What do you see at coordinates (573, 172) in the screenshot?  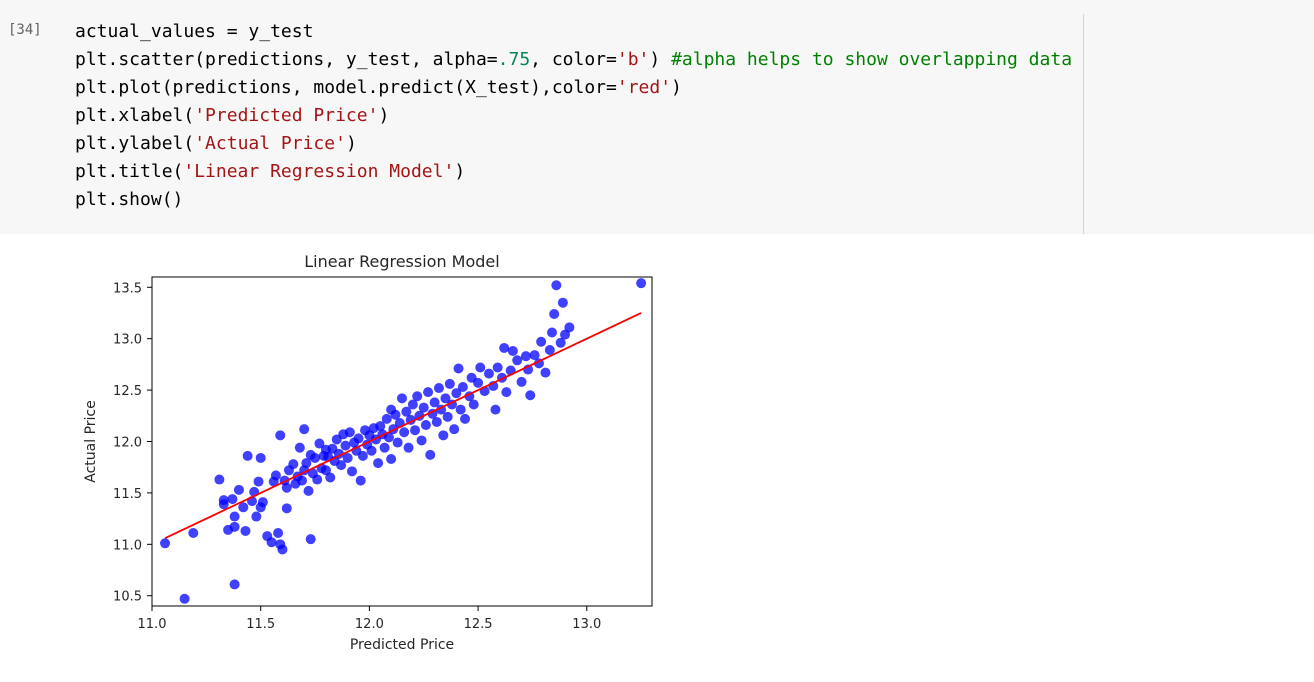 I see `code-line: plt.title('Linear Regression Model')` at bounding box center [573, 172].